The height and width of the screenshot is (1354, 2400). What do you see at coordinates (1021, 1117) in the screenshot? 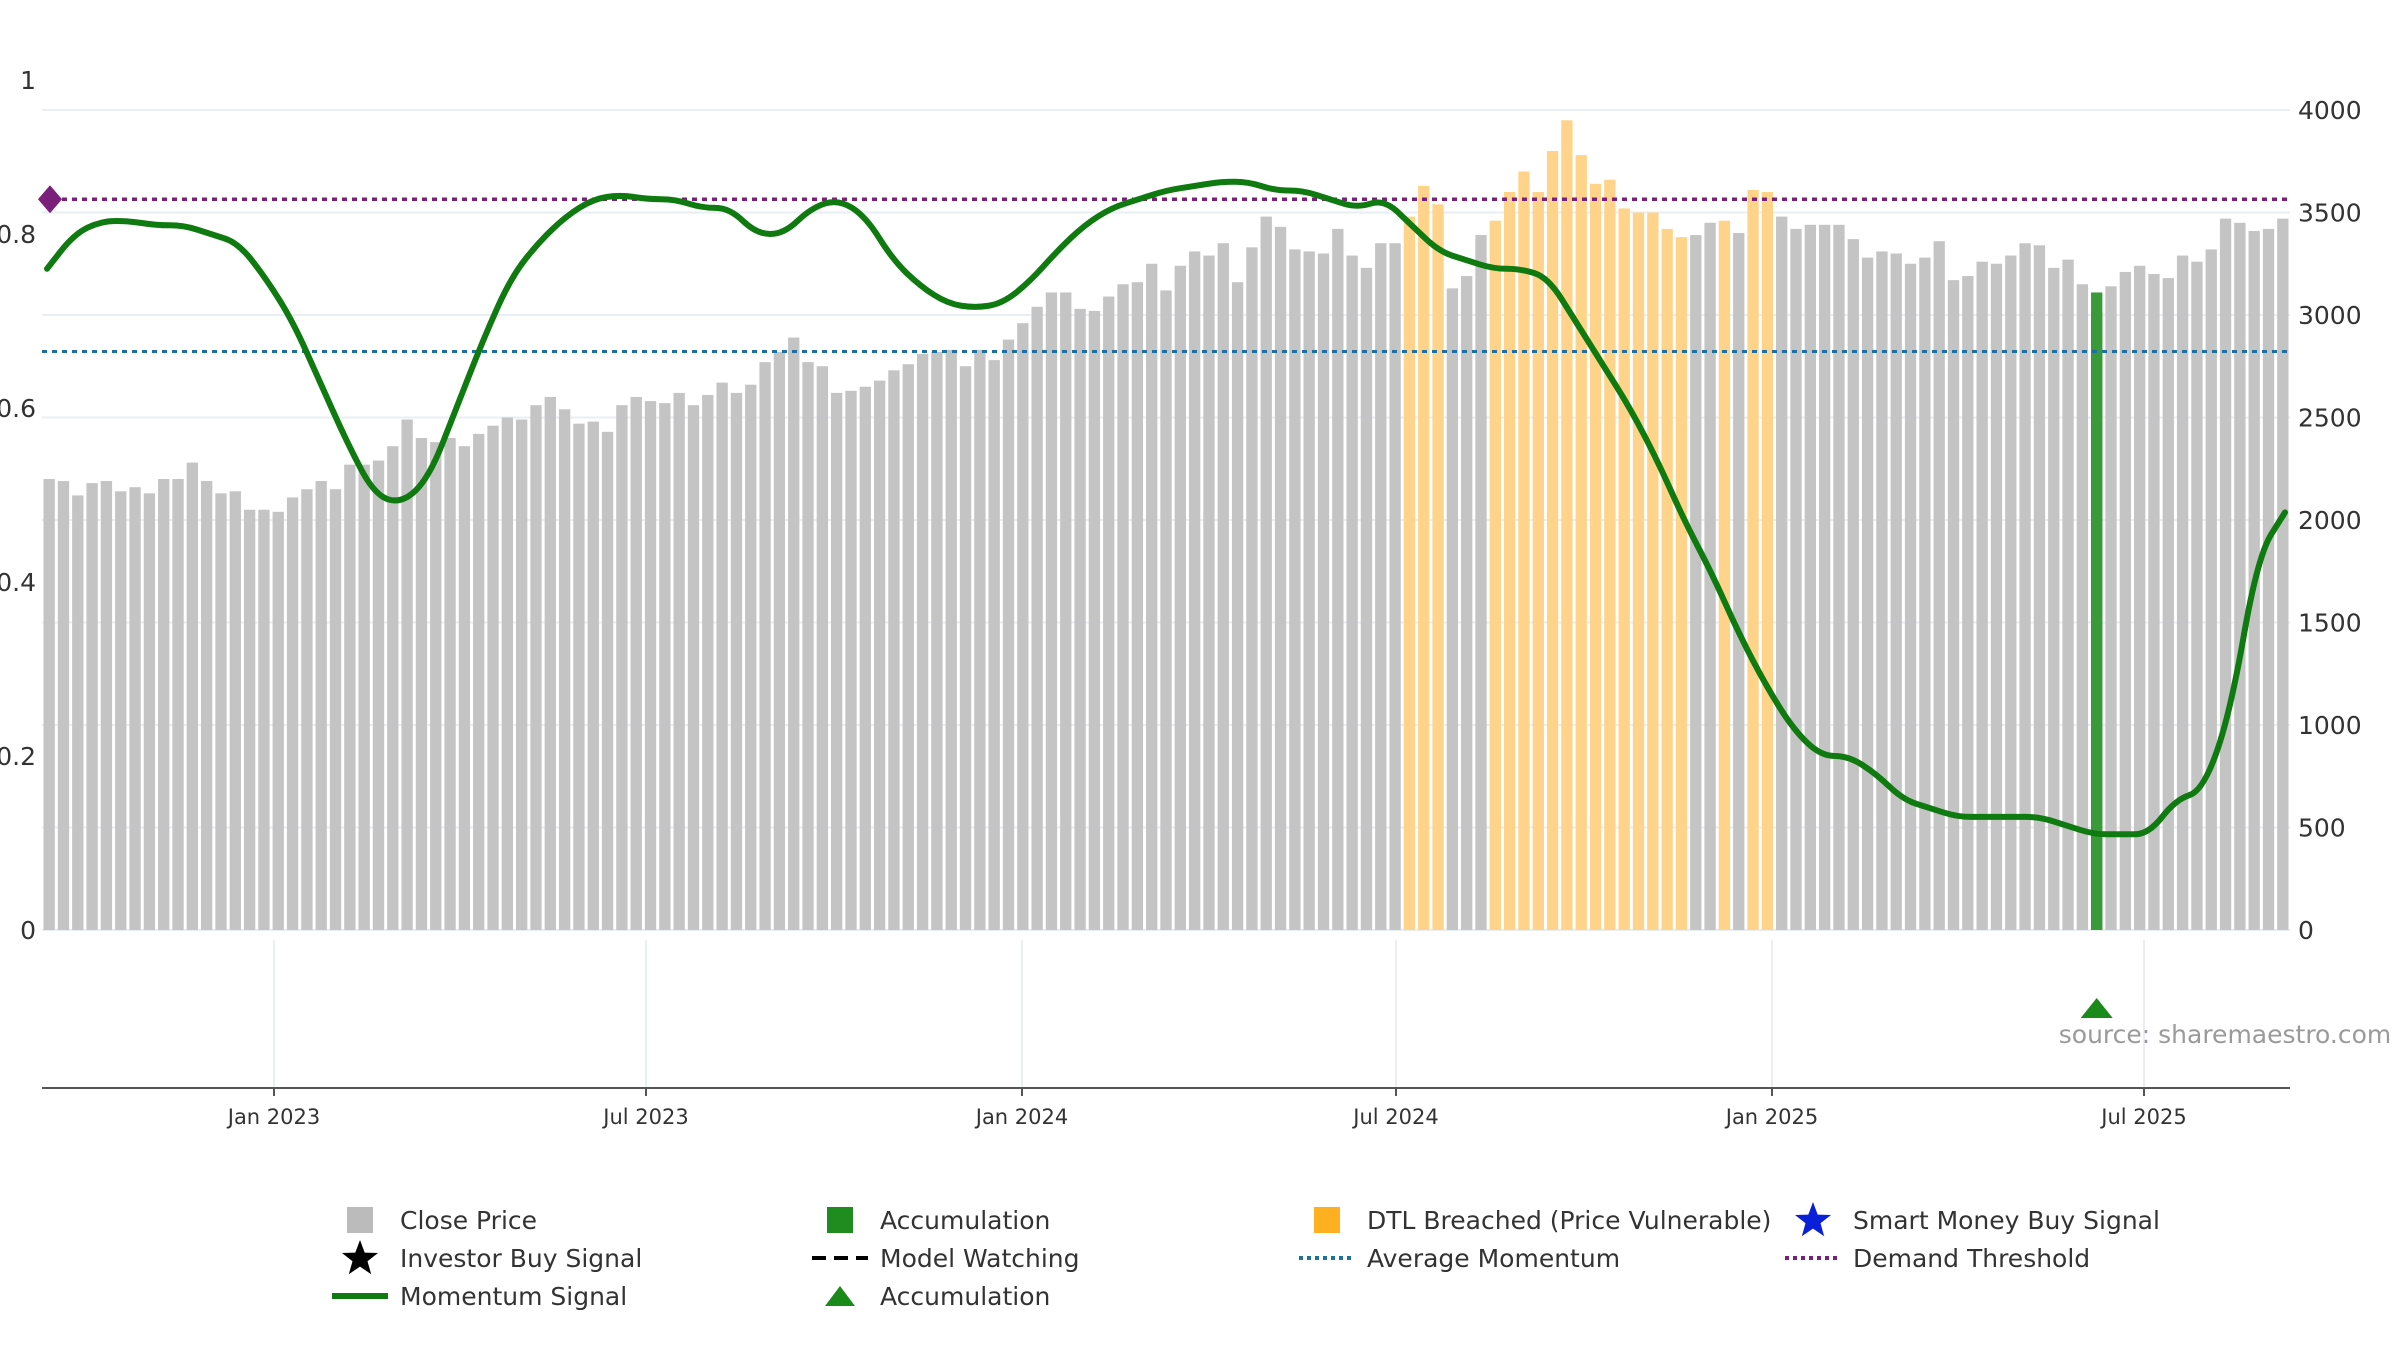
I see `x-axis-tick: Jan 2024` at bounding box center [1021, 1117].